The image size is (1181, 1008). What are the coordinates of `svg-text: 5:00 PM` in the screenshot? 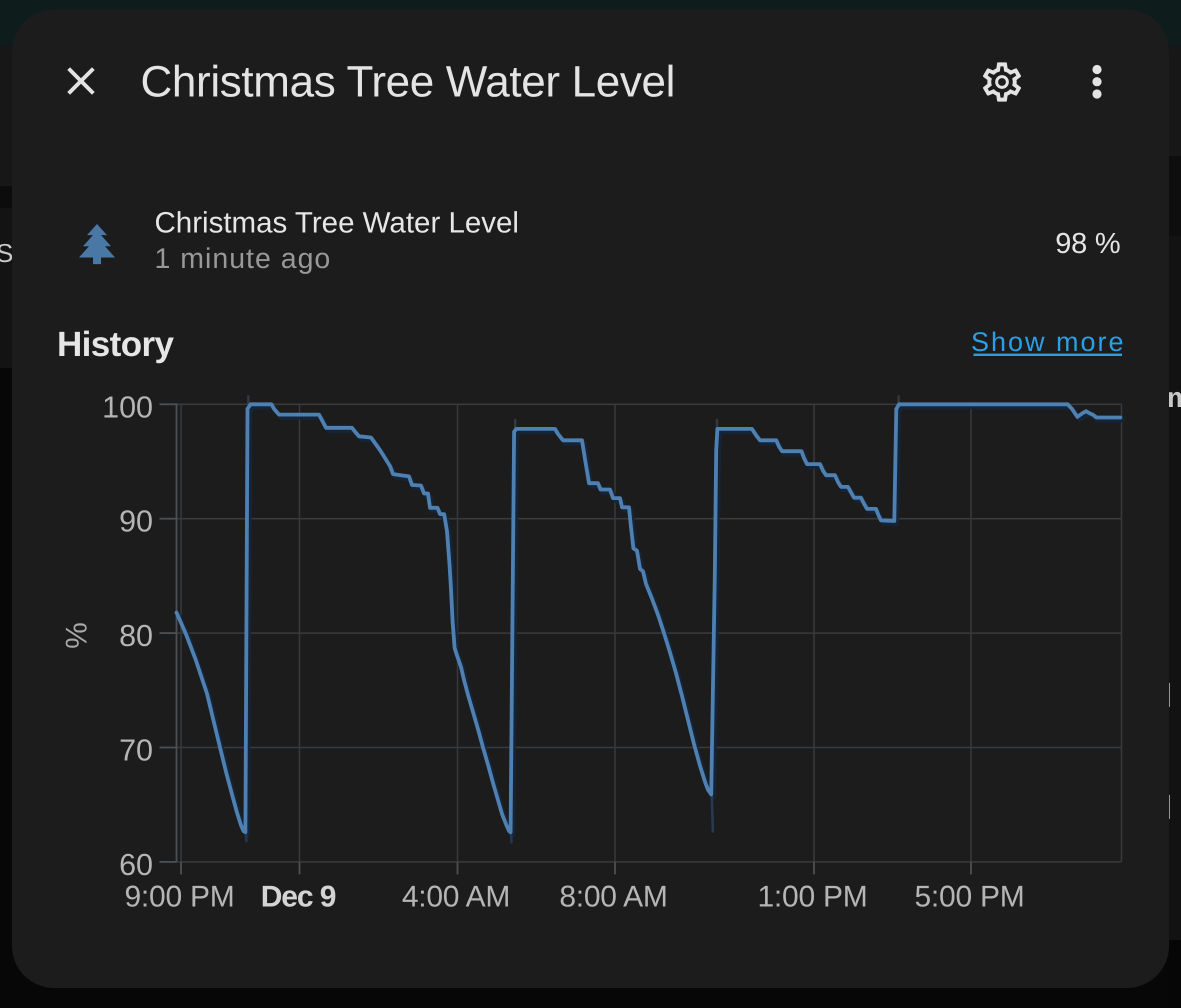 It's located at (970, 897).